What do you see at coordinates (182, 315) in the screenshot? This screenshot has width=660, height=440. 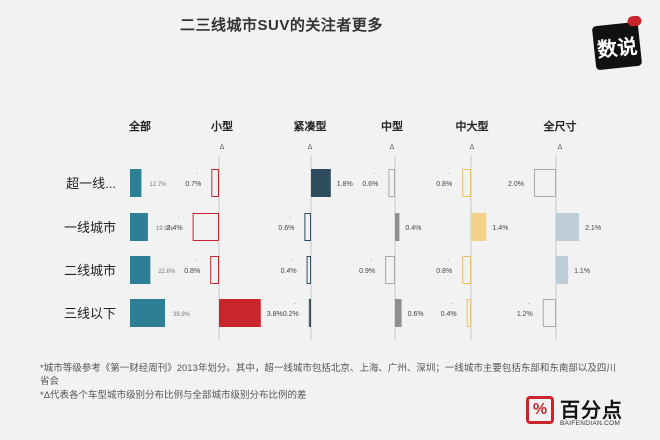 I see `base-value-label: 38.9%` at bounding box center [182, 315].